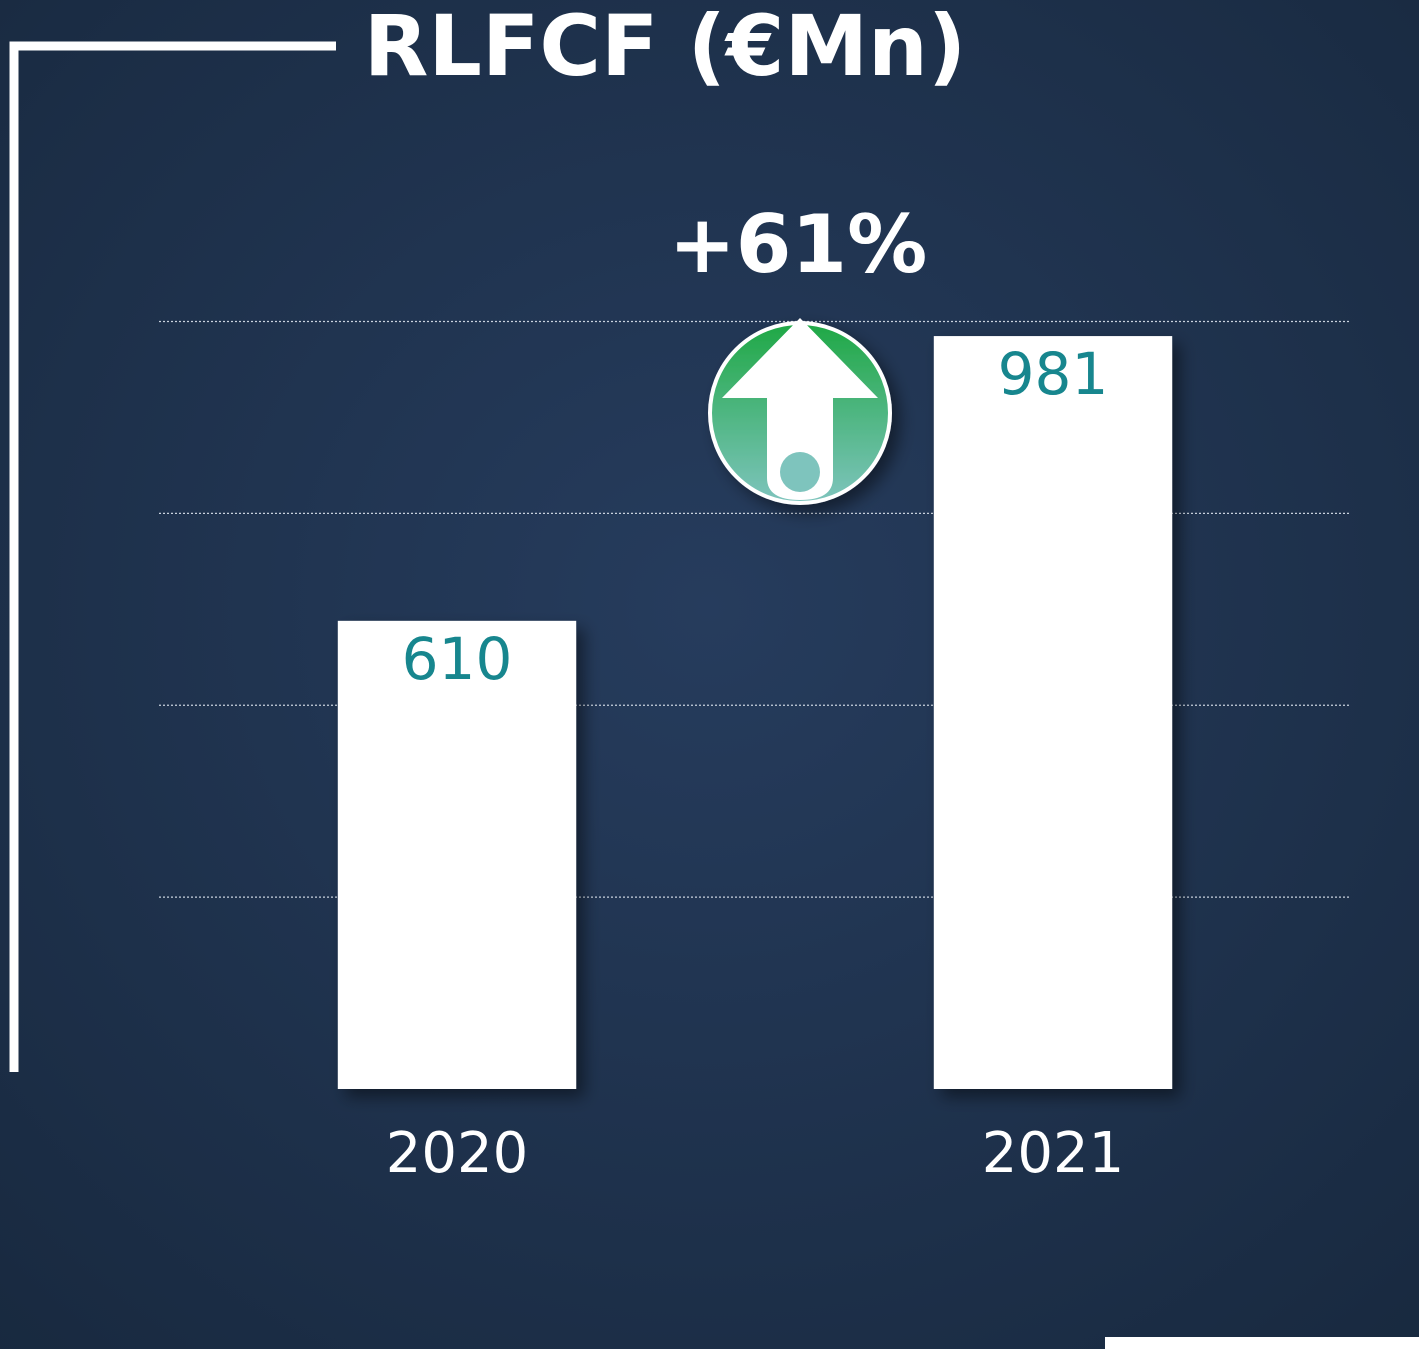 This screenshot has width=1419, height=1349. Describe the element at coordinates (800, 409) in the screenshot. I see `icon-arrow` at that location.